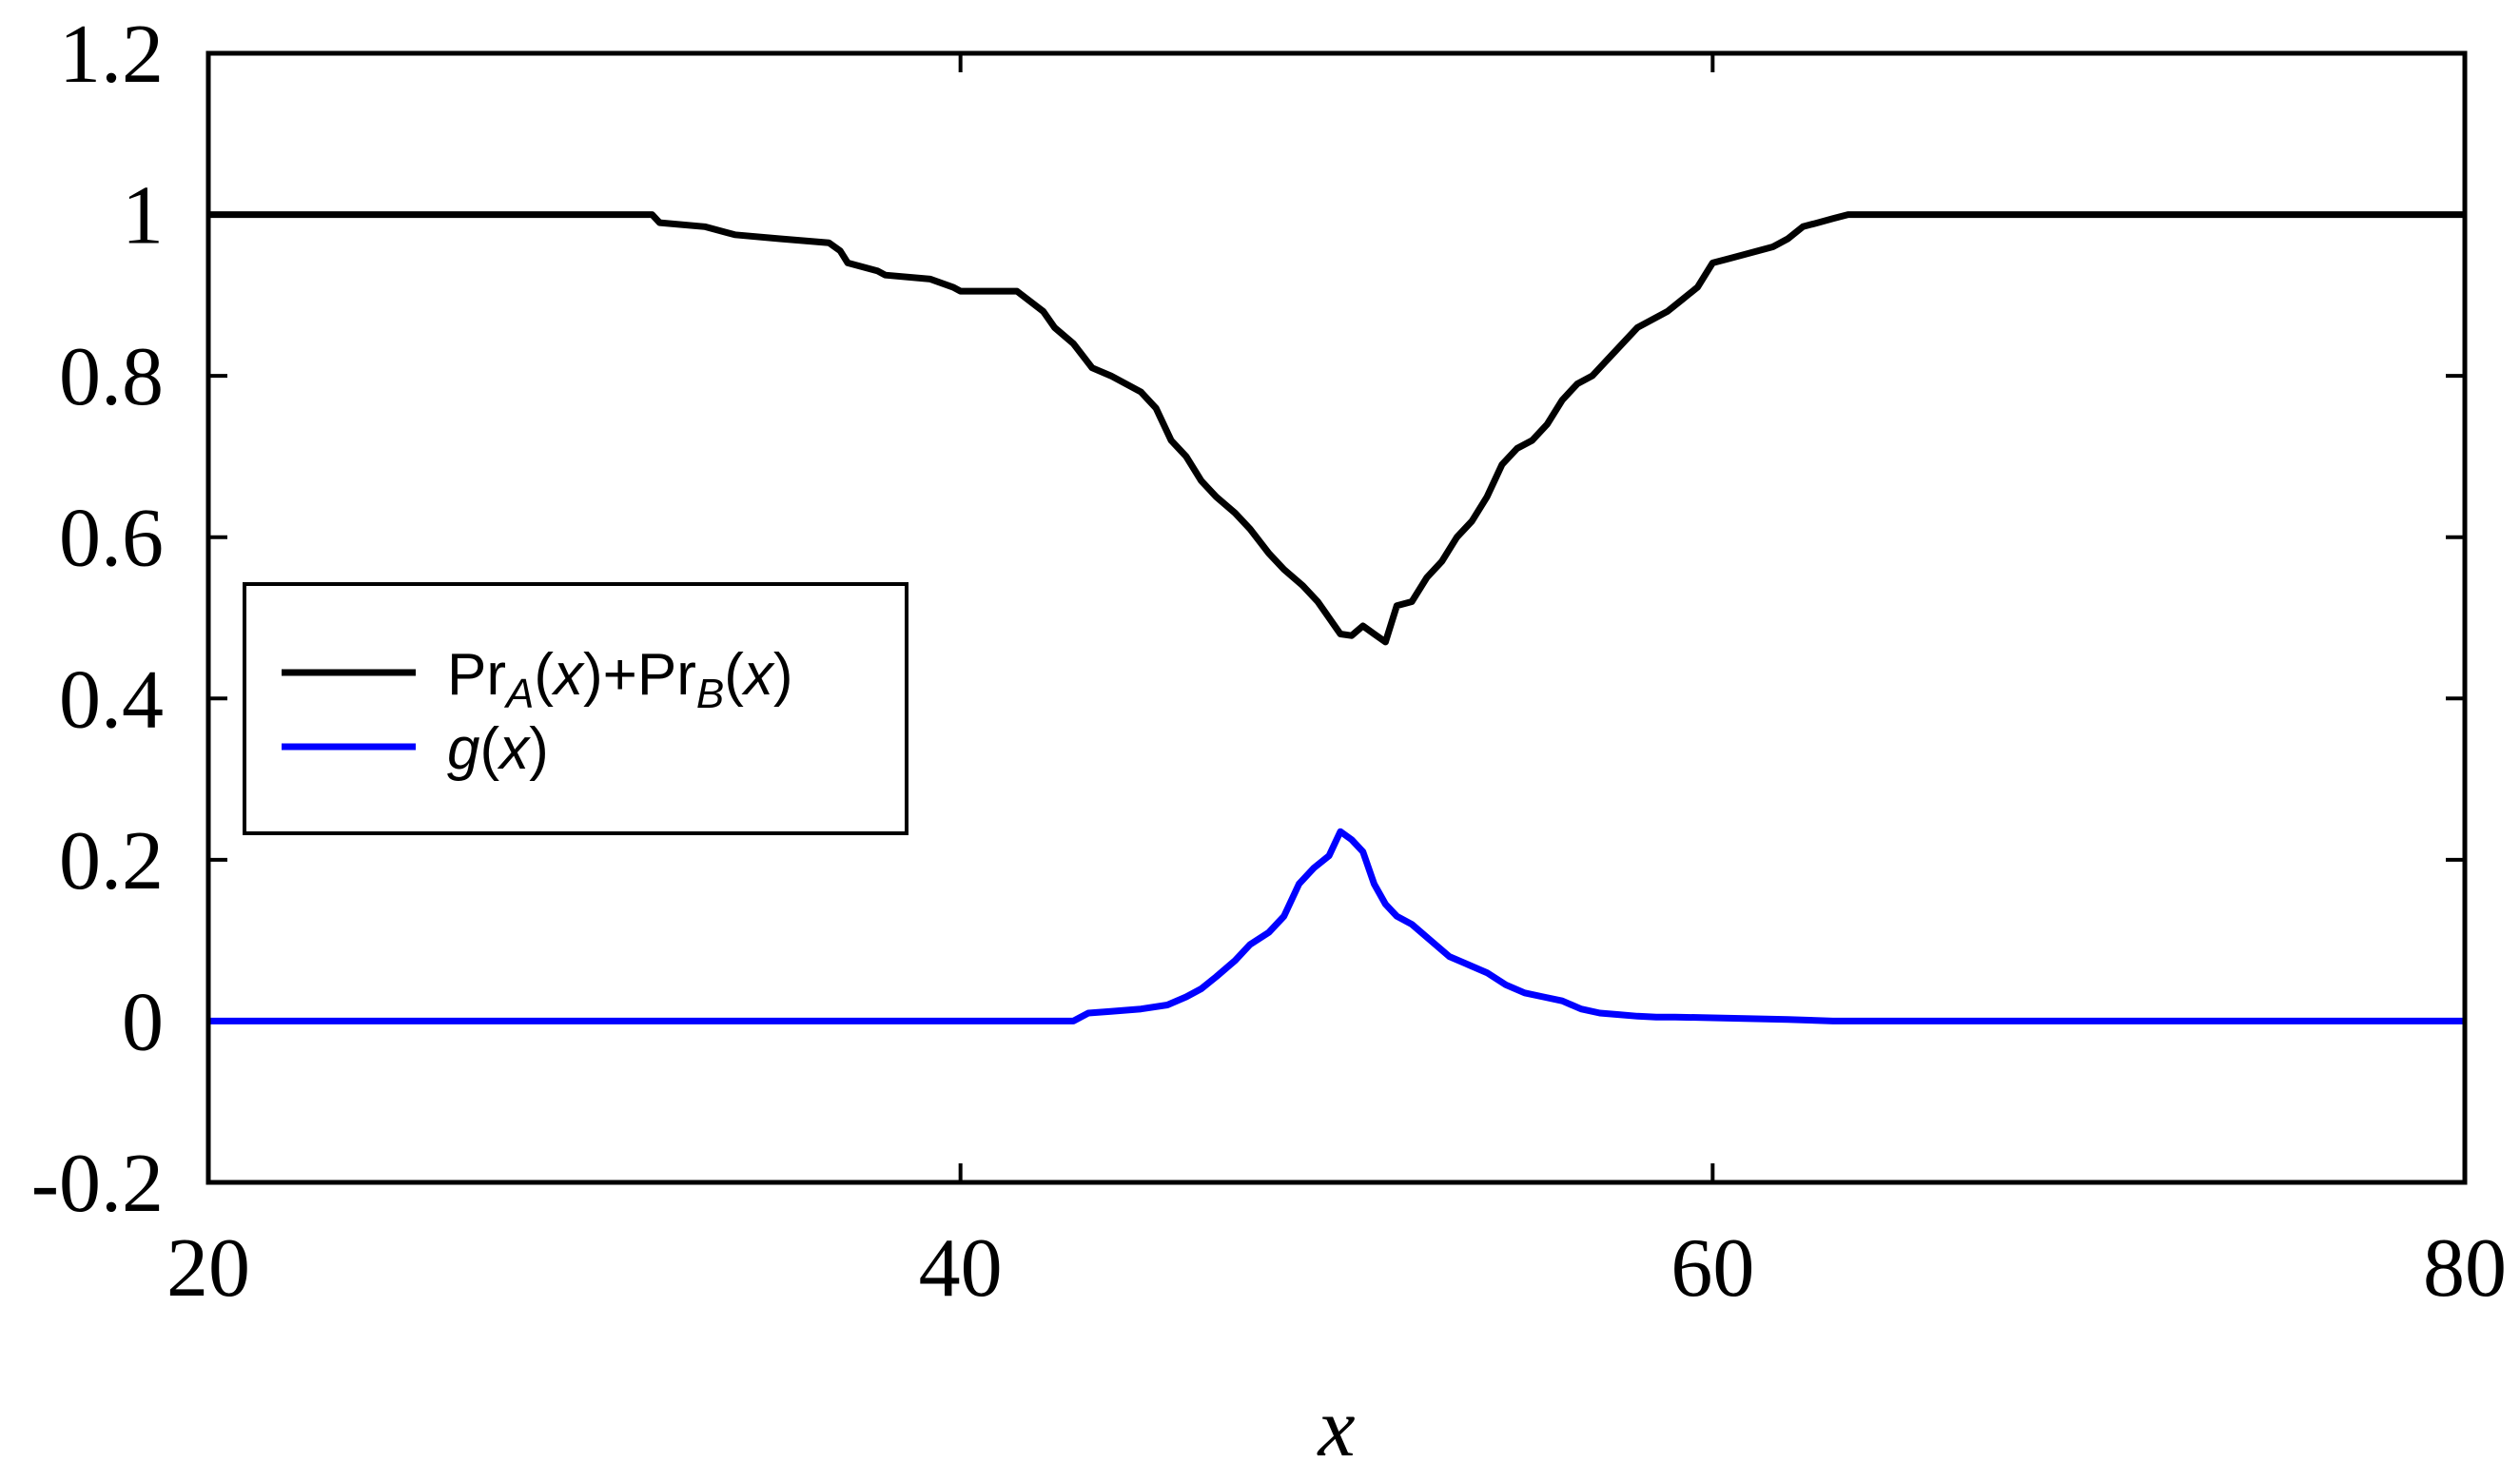 This screenshot has width=2520, height=1463. Describe the element at coordinates (620, 680) in the screenshot. I see `legend-label-pr: PrA(x)+PrB(x)` at that location.